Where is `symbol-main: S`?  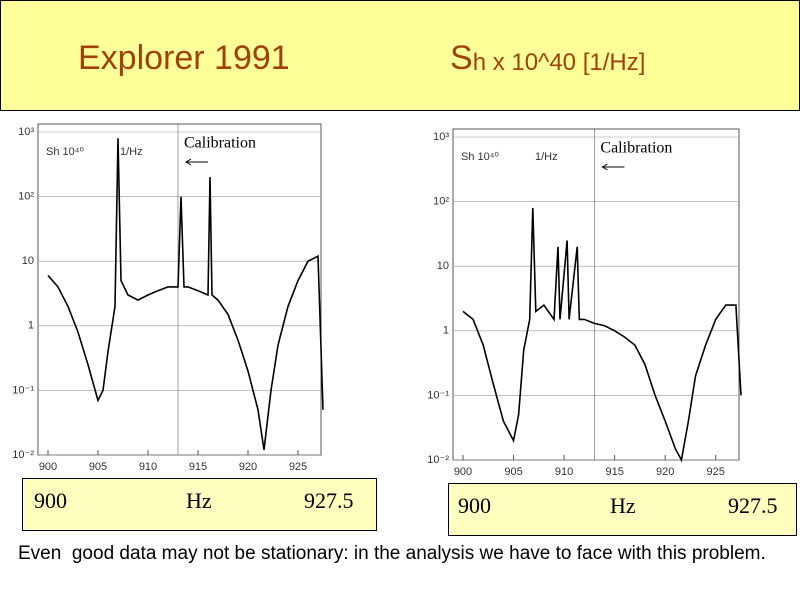 symbol-main: S is located at coordinates (461, 58).